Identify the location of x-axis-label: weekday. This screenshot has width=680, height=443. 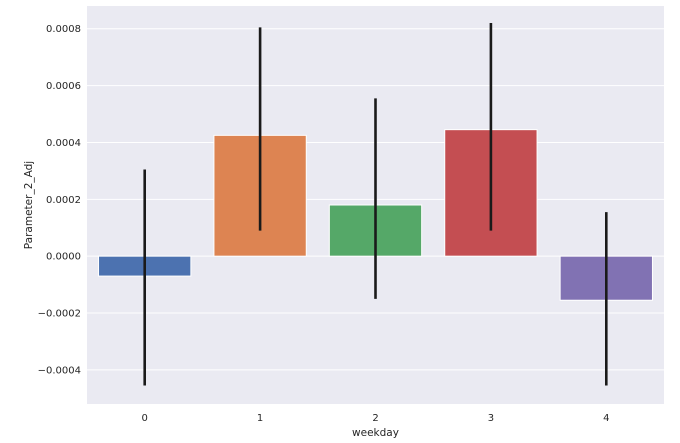
(375, 433).